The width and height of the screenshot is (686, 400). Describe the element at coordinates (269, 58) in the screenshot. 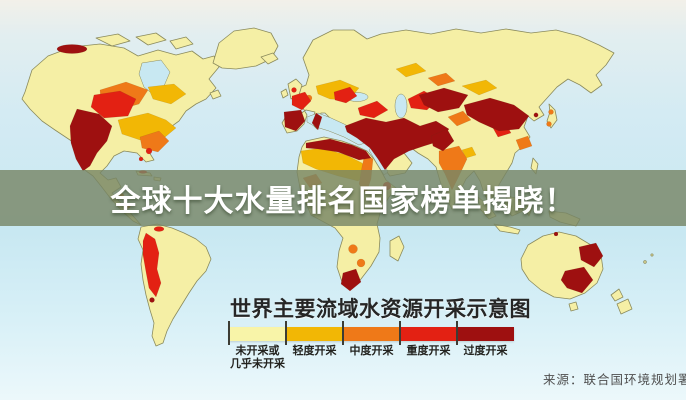

I see `iceland` at that location.